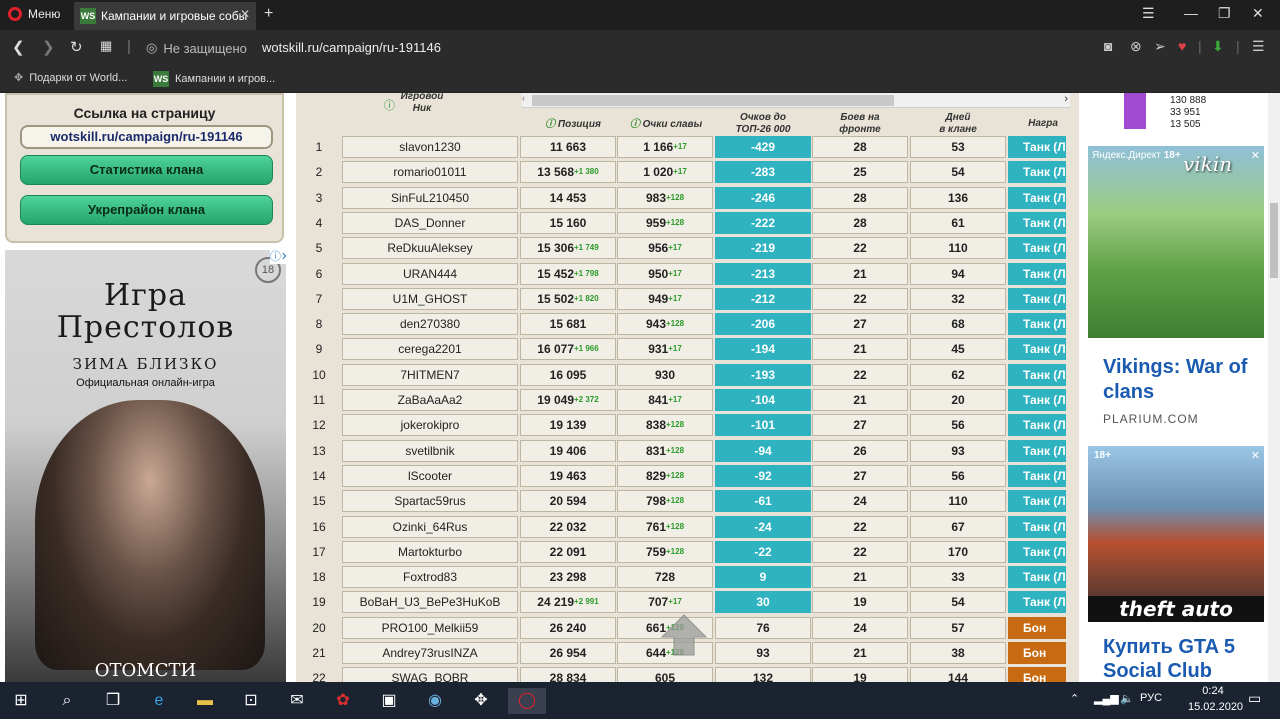 This screenshot has height=719, width=1280. Describe the element at coordinates (435, 700) in the screenshot. I see `app-icon: ◉` at that location.